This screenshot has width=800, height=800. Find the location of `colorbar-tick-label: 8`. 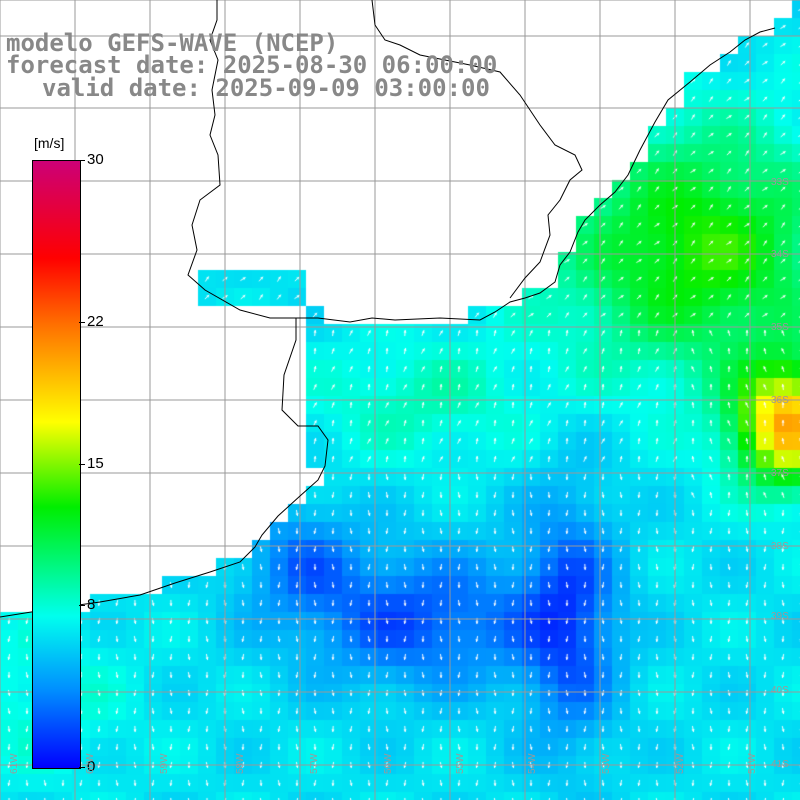

colorbar-tick-label: 8 is located at coordinates (91, 605).